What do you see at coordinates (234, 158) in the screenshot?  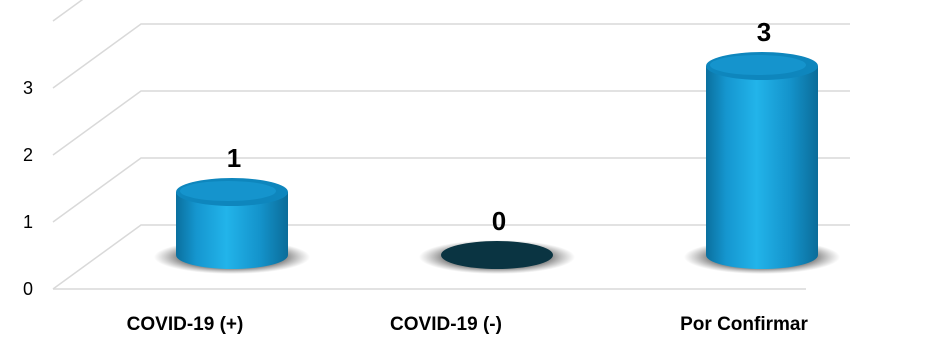 I see `data-label: 1` at bounding box center [234, 158].